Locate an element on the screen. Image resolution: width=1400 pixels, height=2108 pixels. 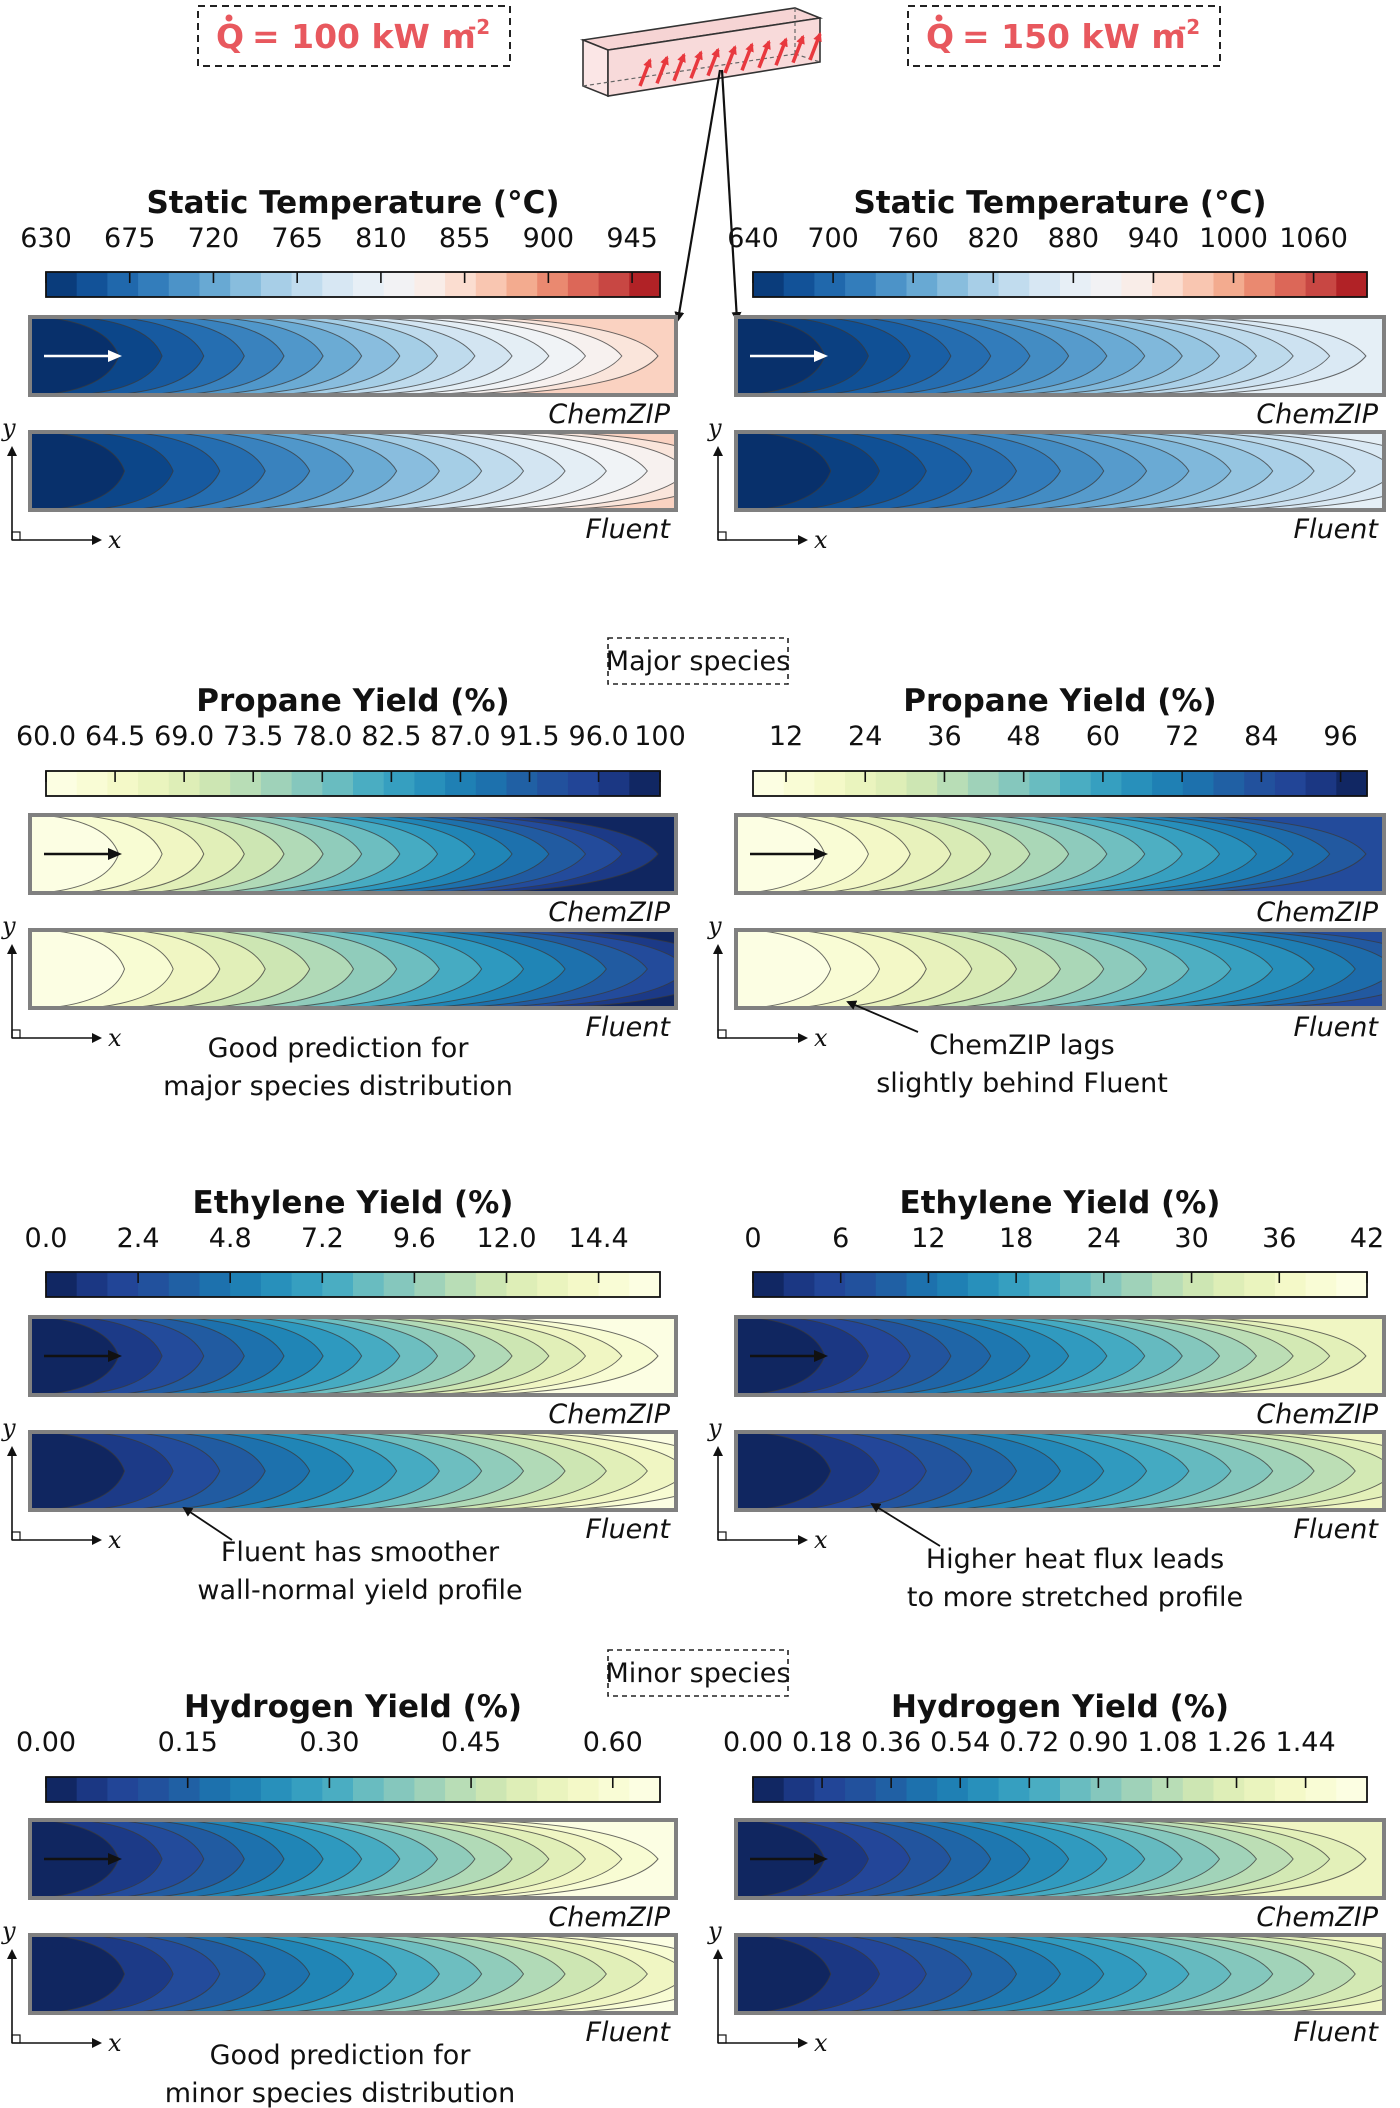
colorbar-tick-label: 1000 is located at coordinates (1233, 238).